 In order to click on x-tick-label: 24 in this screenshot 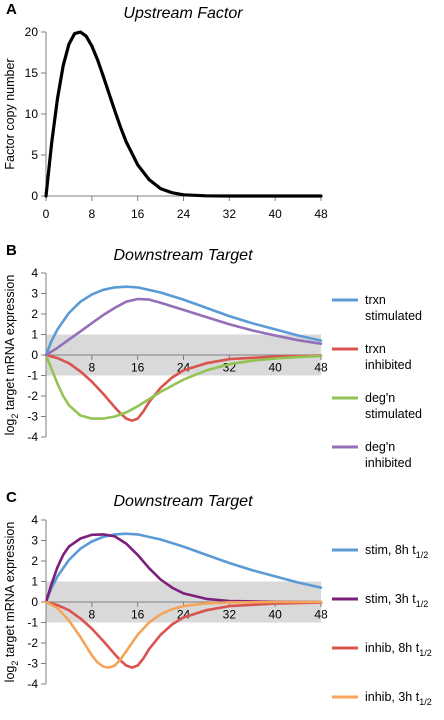, I will do `click(184, 214)`.